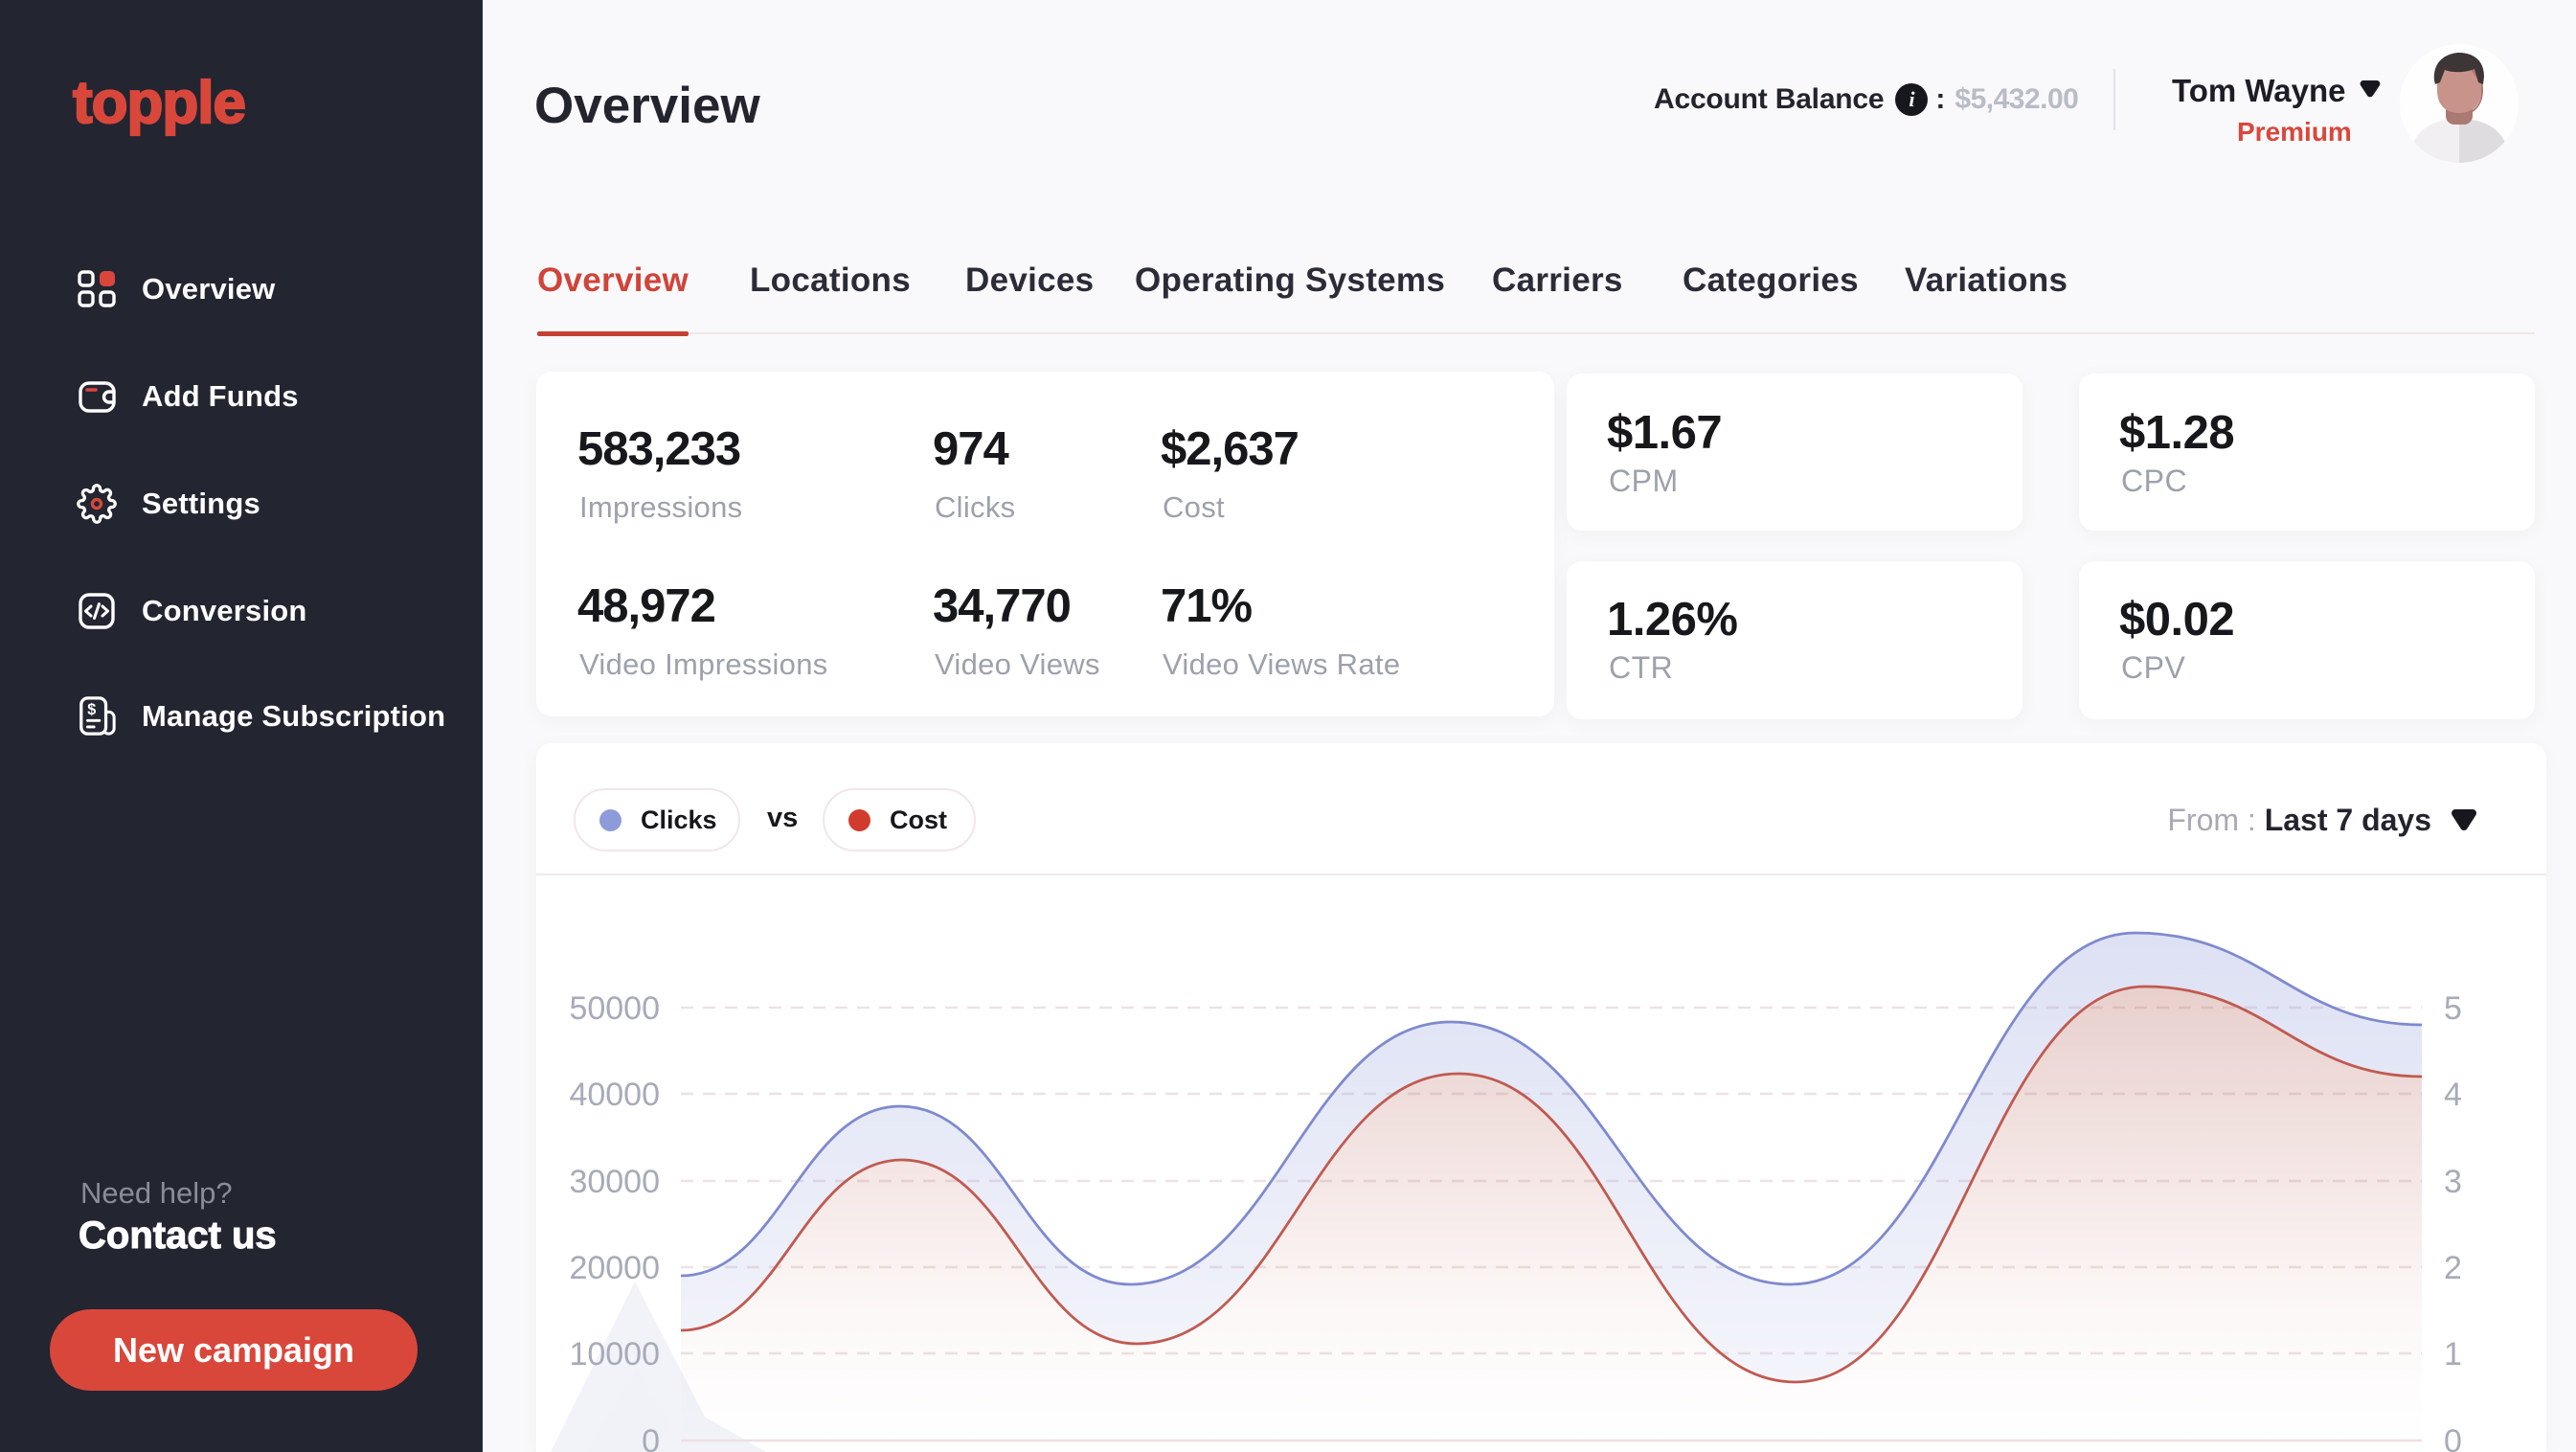 This screenshot has width=2576, height=1452. I want to click on svg-text: 20000, so click(614, 1268).